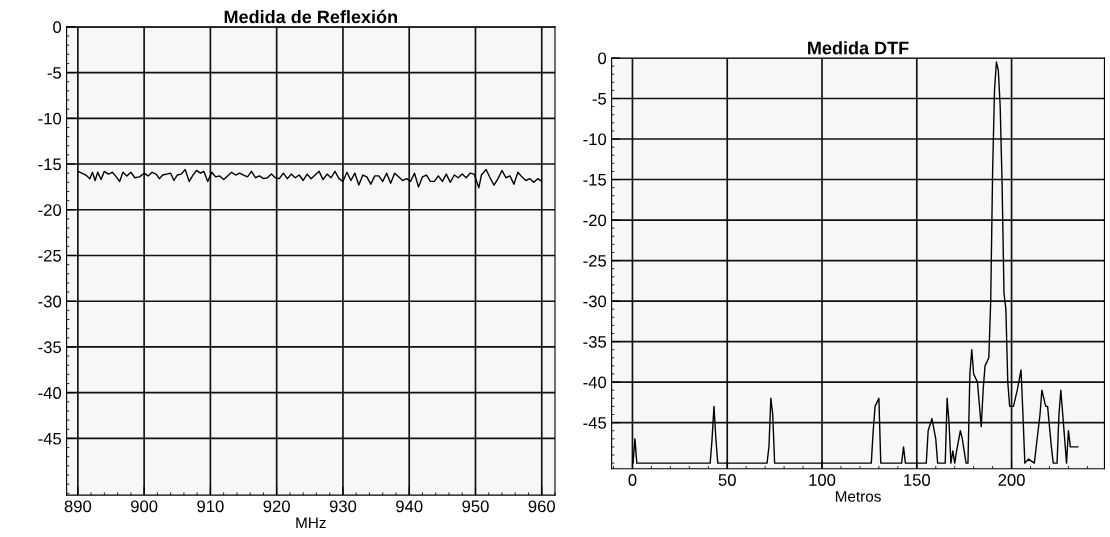  What do you see at coordinates (1011, 480) in the screenshot?
I see `x-tick-label: 200` at bounding box center [1011, 480].